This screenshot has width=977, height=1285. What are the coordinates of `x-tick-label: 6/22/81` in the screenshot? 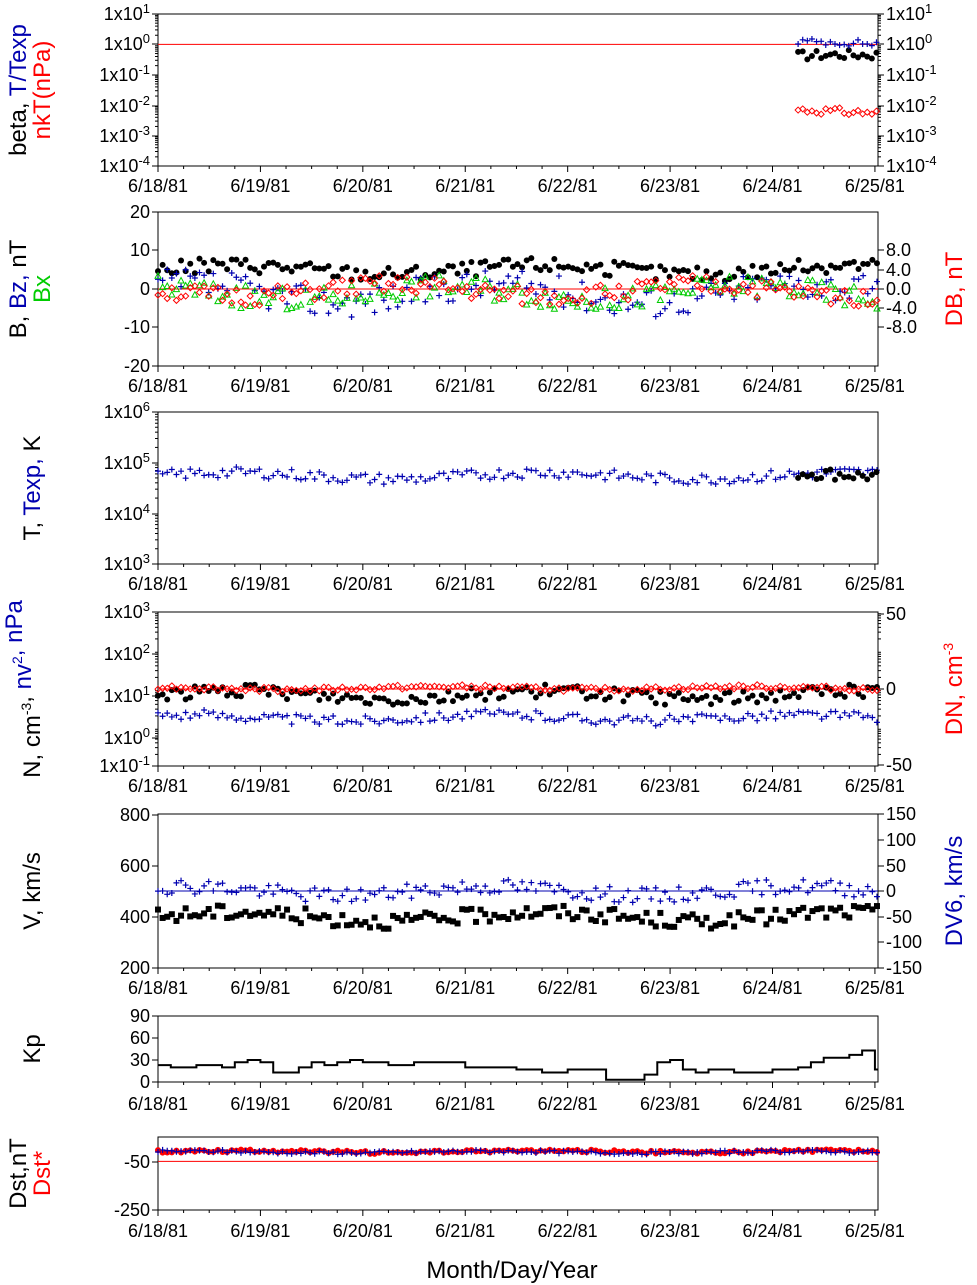 It's located at (568, 386).